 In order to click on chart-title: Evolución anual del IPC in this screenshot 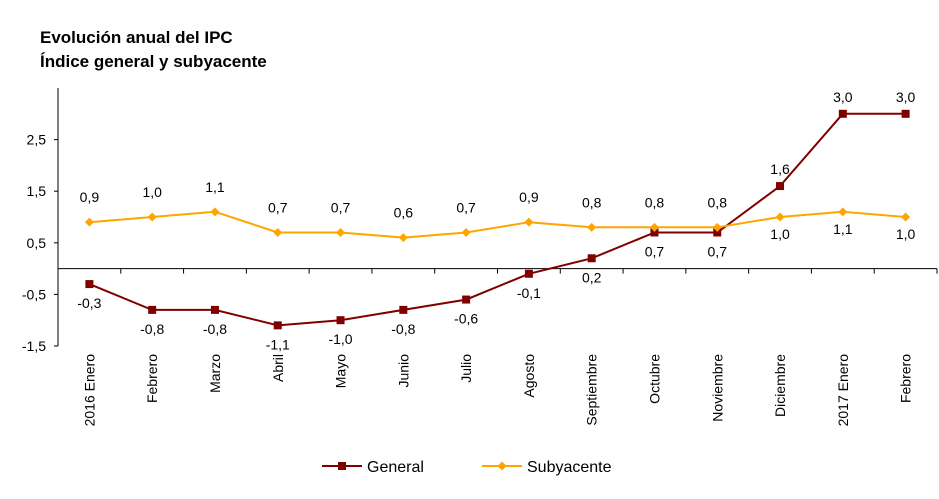, I will do `click(136, 37)`.